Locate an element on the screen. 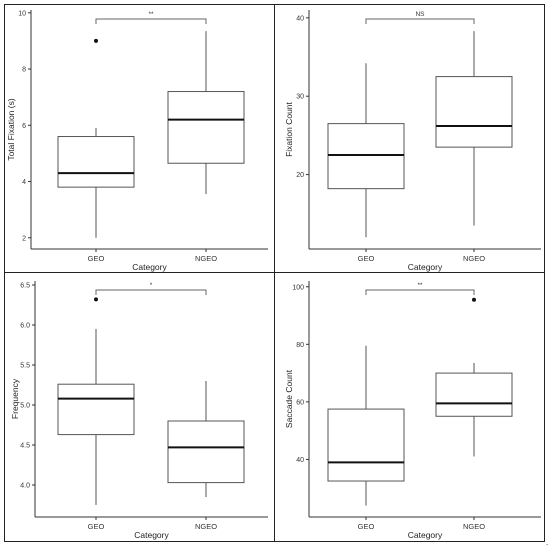 The height and width of the screenshot is (548, 550). panel-2-y-tick-label: 30 is located at coordinates (300, 97).